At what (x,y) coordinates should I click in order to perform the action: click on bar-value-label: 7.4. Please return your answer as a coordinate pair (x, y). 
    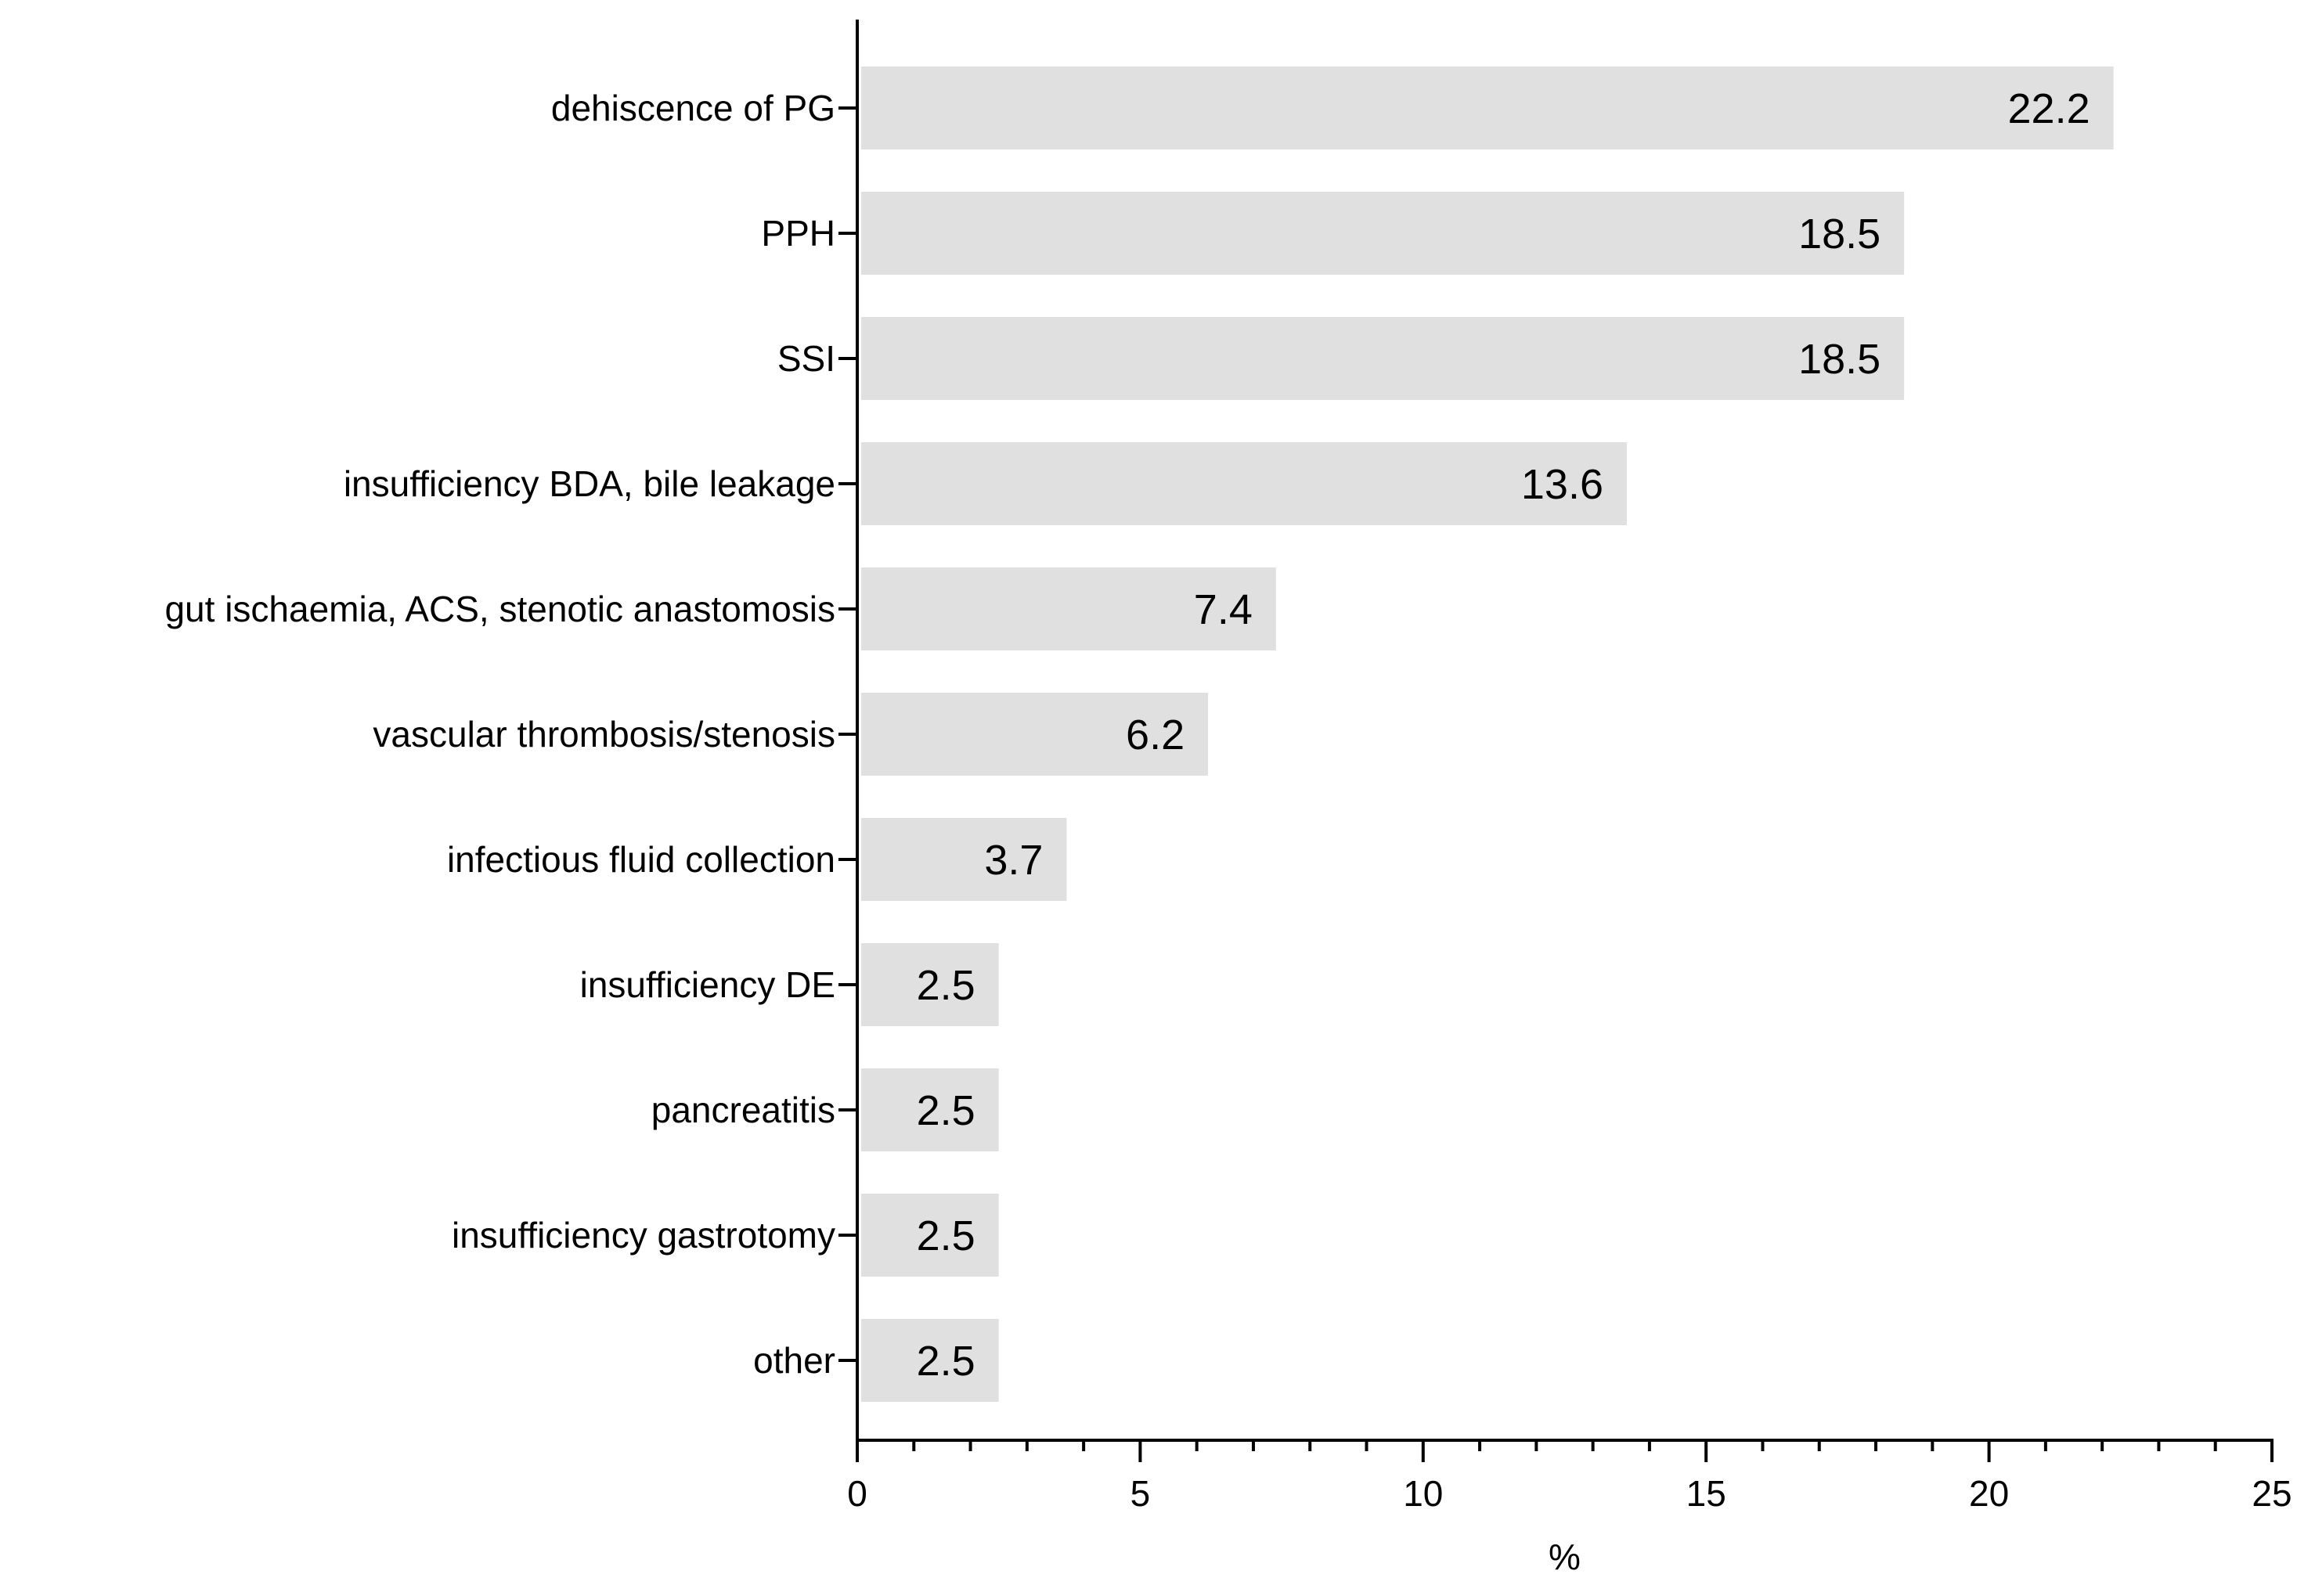
    Looking at the image, I should click on (1223, 609).